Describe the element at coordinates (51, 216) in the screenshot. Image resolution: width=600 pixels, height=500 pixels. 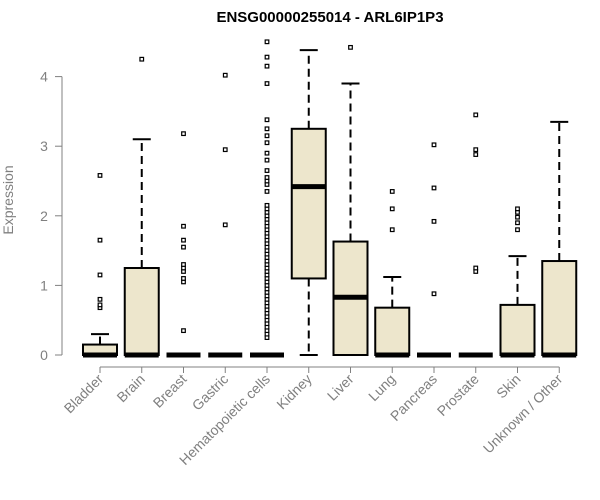
I see `y-axis: 0 1 2 3 4` at that location.